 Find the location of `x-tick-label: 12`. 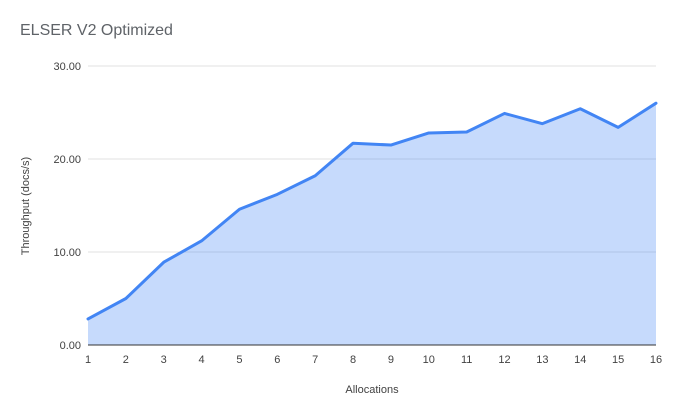

x-tick-label: 12 is located at coordinates (504, 360).